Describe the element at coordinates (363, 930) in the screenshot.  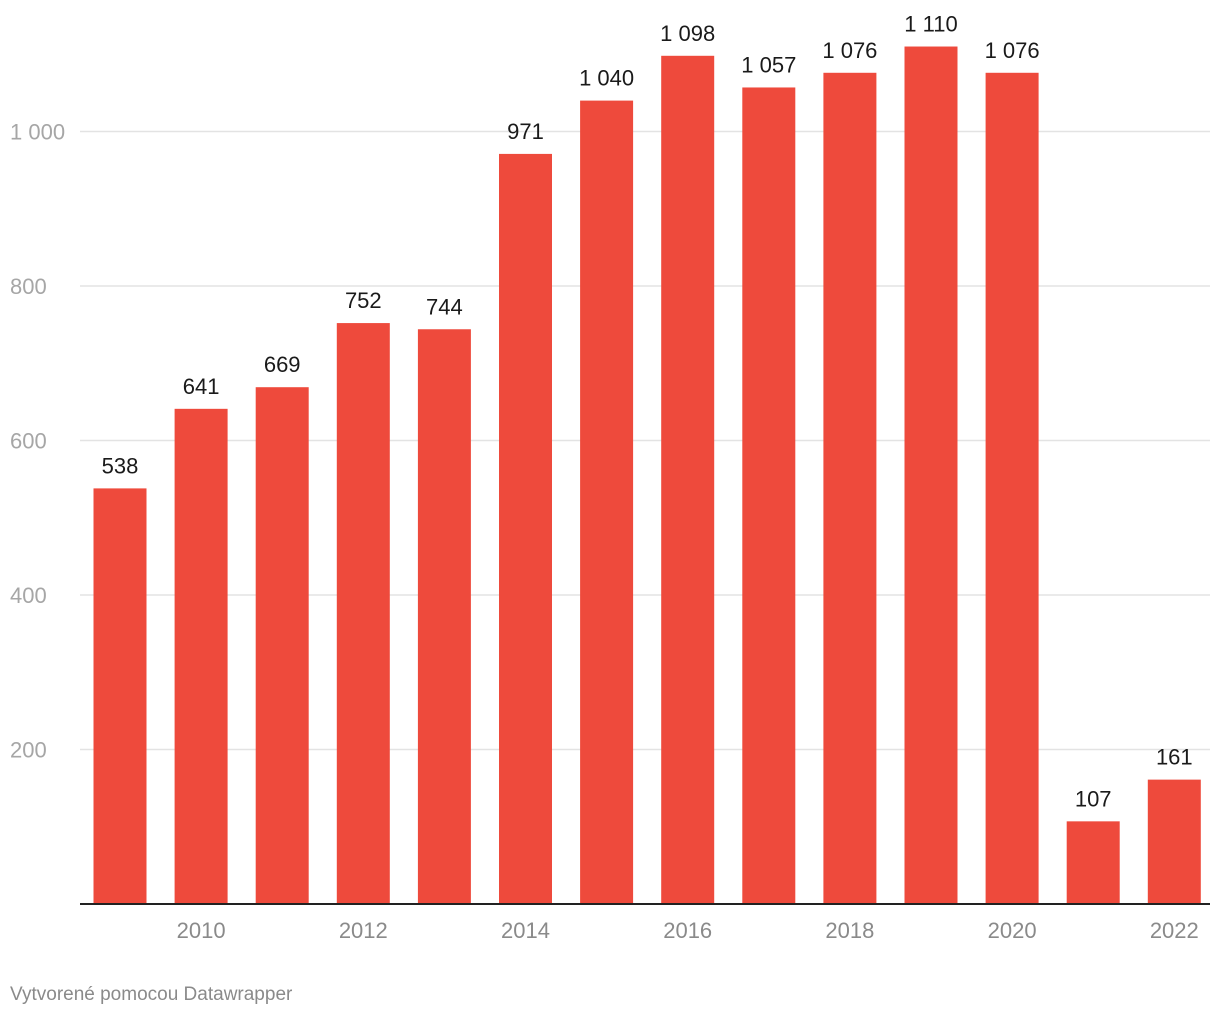
I see `x-tick-label: 2012` at that location.